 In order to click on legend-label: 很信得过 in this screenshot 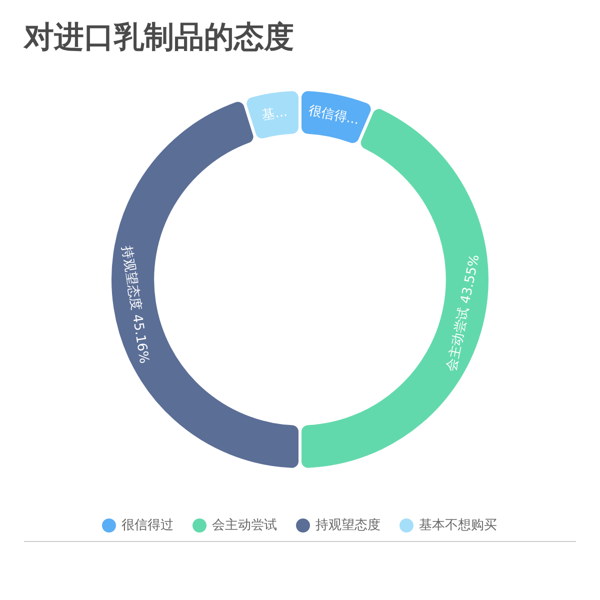, I will do `click(148, 525)`.